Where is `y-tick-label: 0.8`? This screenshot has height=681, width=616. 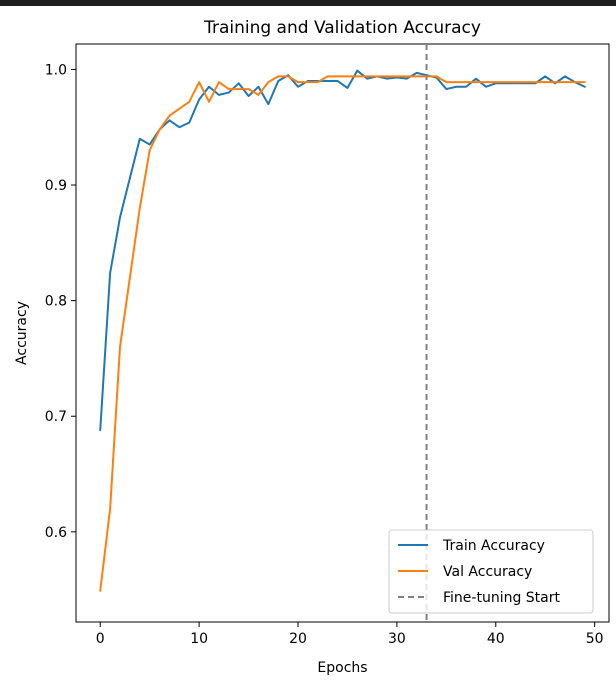
y-tick-label: 0.8 is located at coordinates (56, 302).